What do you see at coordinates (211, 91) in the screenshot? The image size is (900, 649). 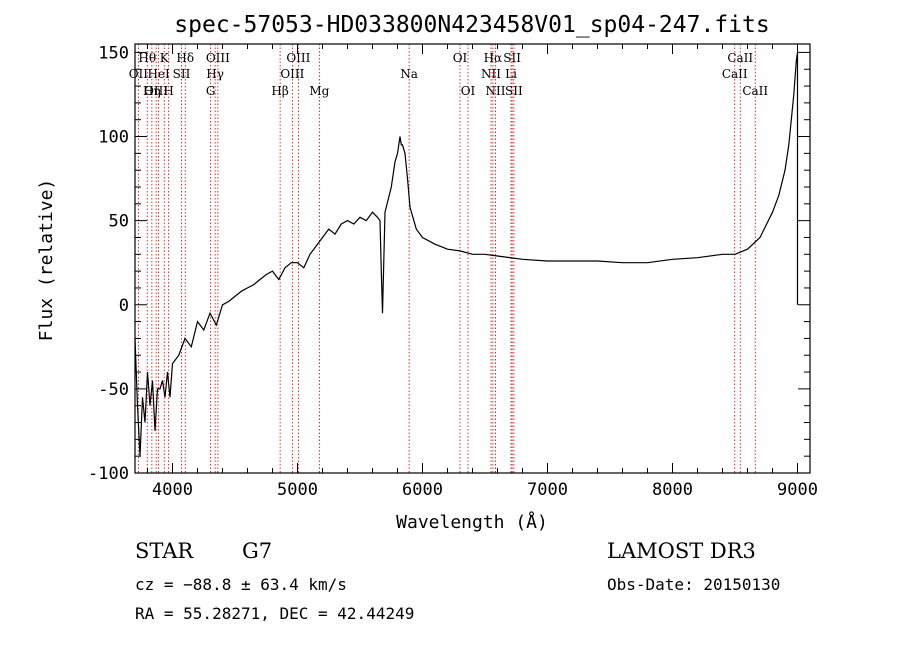 I see `emission-line-label: G` at bounding box center [211, 91].